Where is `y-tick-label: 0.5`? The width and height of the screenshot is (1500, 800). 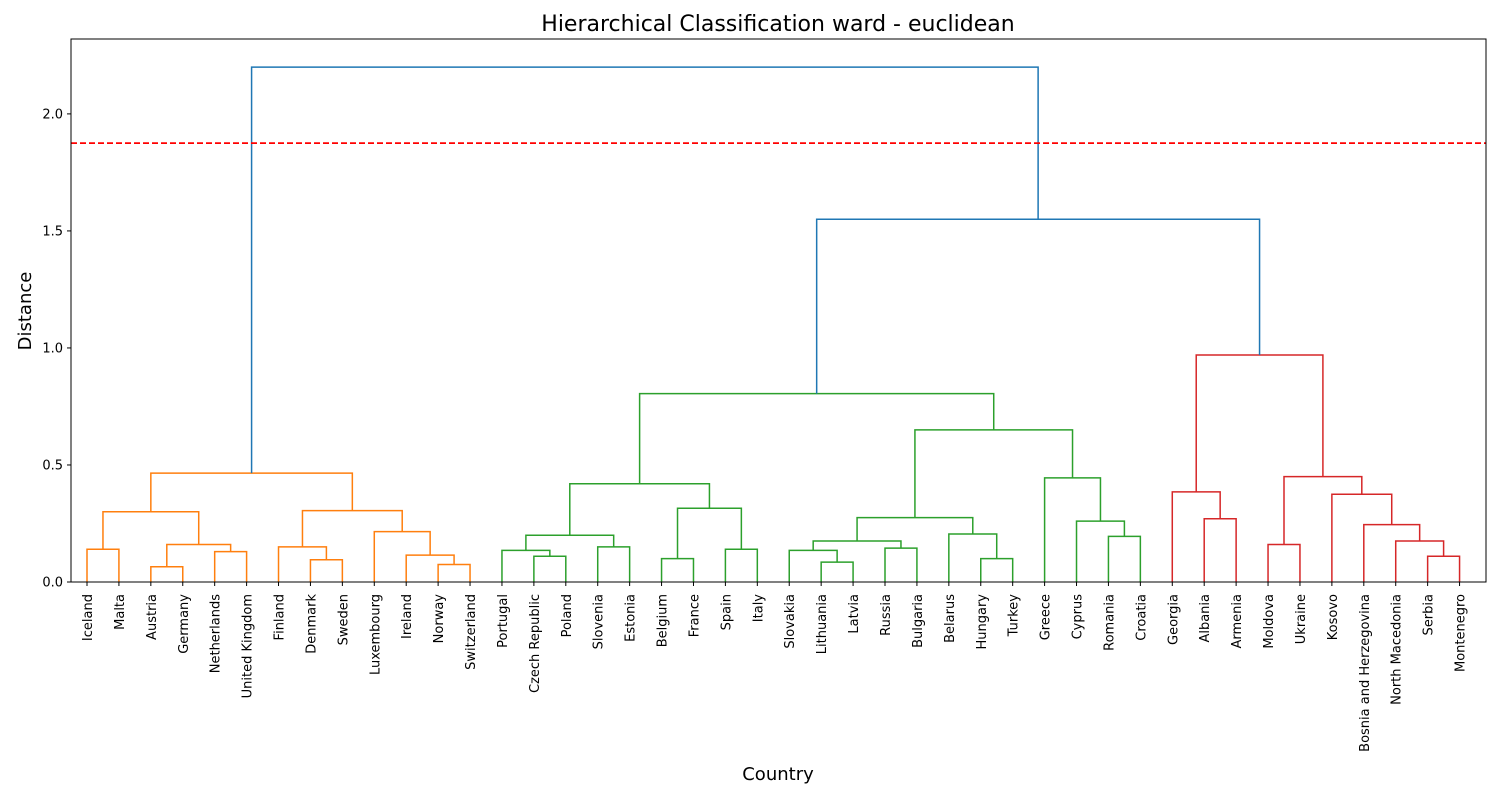 y-tick-label: 0.5 is located at coordinates (52, 465).